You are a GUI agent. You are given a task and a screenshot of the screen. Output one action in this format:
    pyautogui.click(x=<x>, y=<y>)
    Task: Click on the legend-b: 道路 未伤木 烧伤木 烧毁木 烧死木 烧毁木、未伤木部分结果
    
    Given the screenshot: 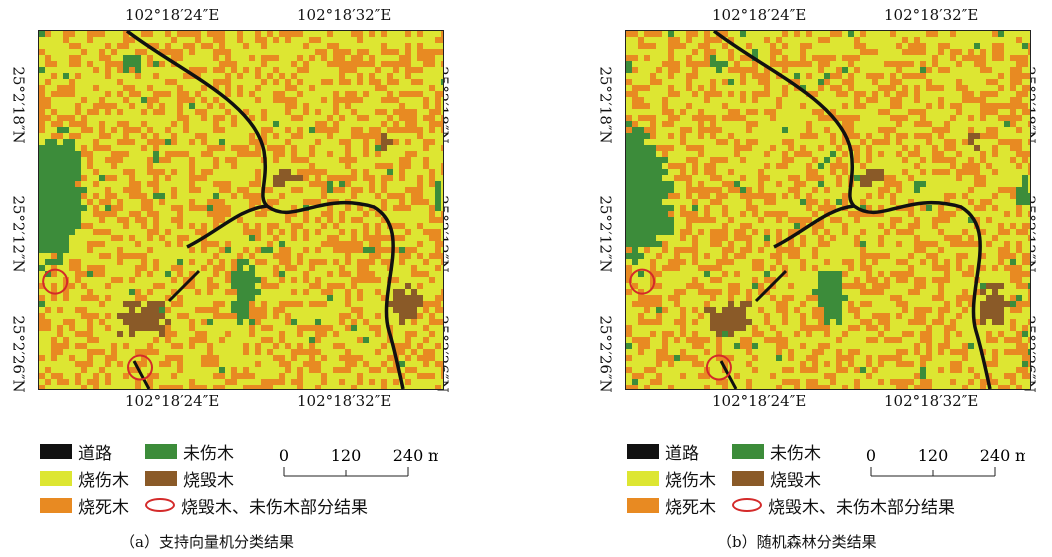 What is the action you would take?
    pyautogui.click(x=837, y=478)
    